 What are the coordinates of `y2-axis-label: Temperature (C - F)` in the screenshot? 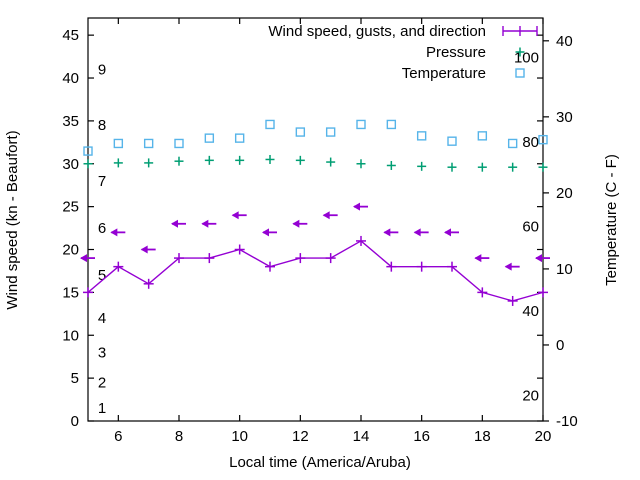 It's located at (611, 220).